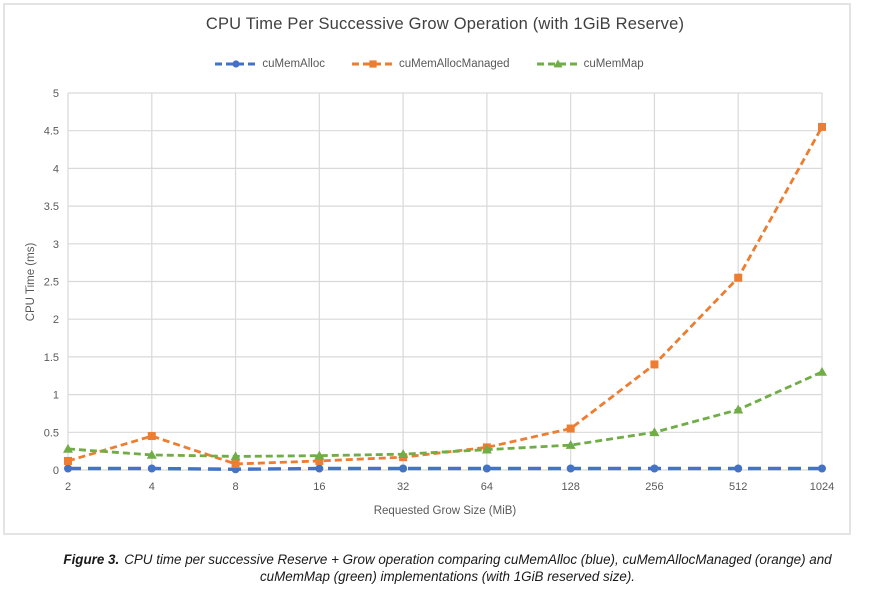 The height and width of the screenshot is (594, 895). Describe the element at coordinates (293, 64) in the screenshot. I see `legend-label: cuMemAlloc` at that location.